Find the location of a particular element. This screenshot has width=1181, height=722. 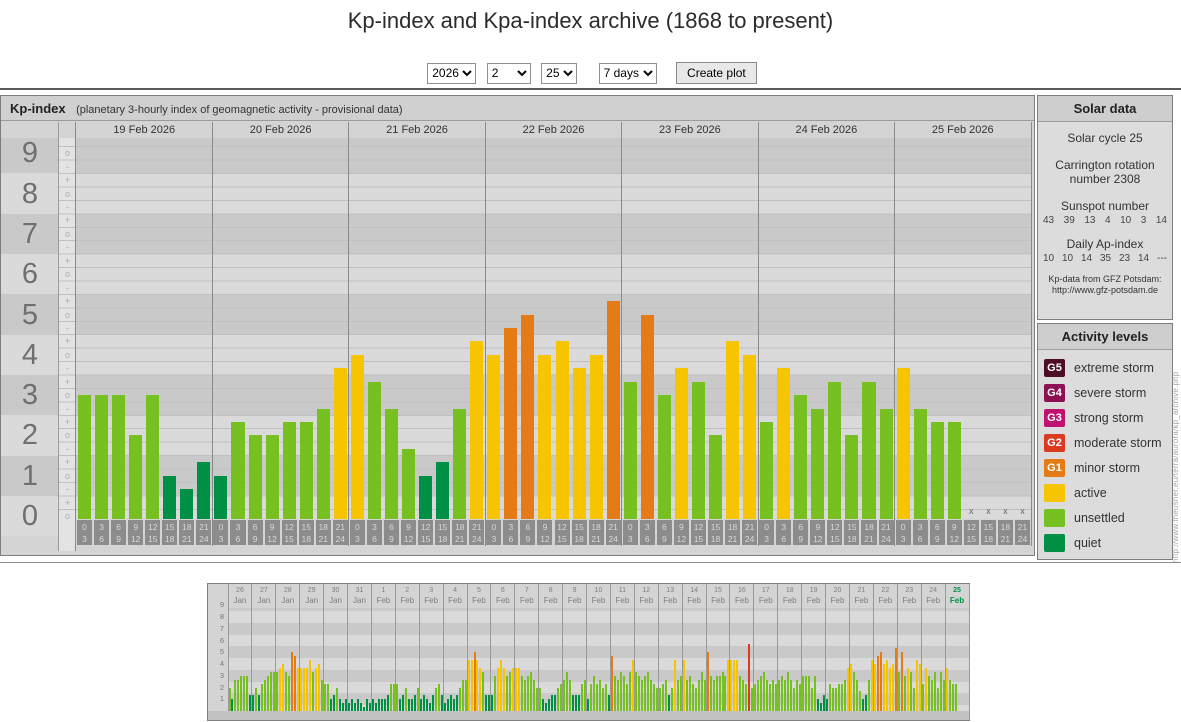

legend-item: G2 moderate storm is located at coordinates (1105, 442).